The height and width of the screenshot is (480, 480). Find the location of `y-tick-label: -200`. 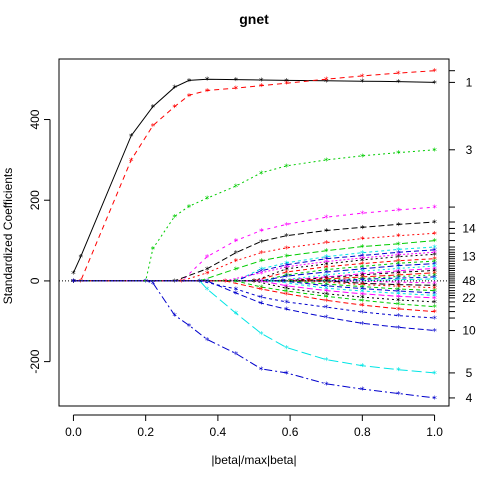

y-tick-label: -200 is located at coordinates (35, 361).